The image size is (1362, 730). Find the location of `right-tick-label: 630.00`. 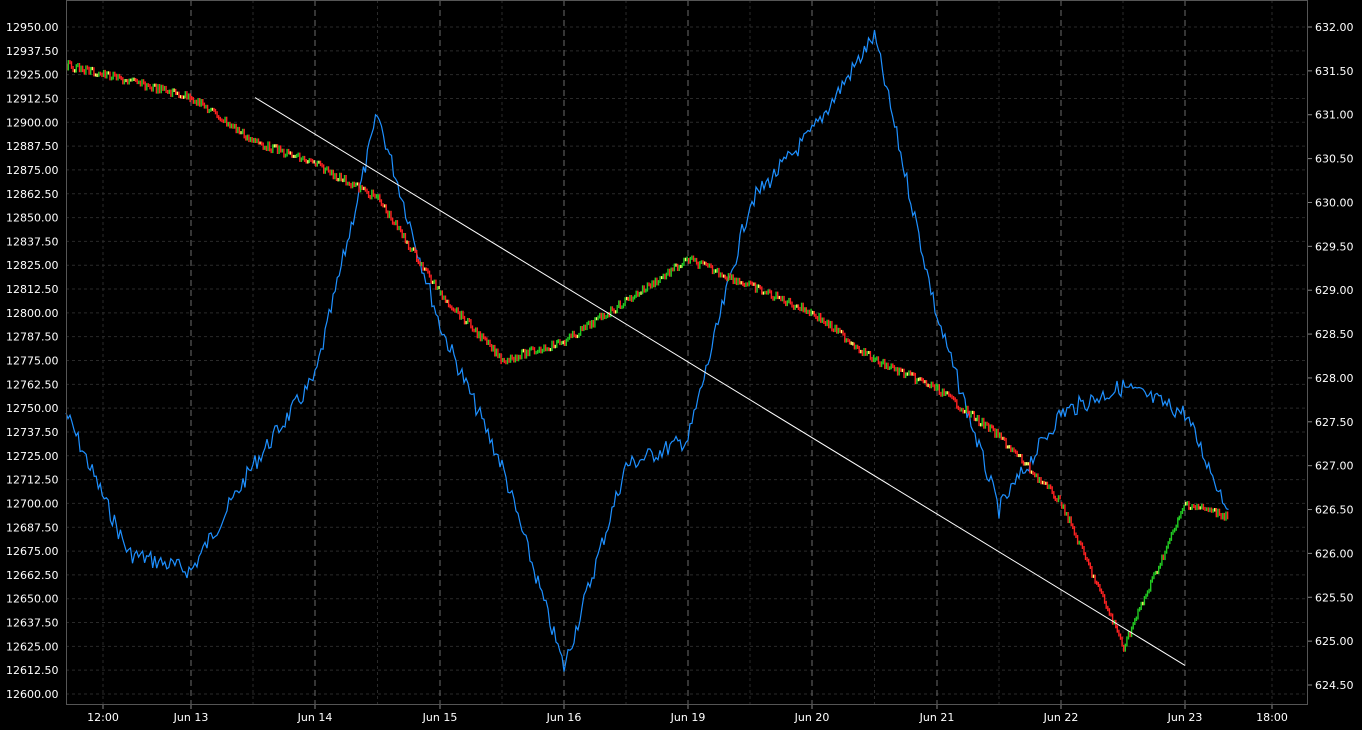

right-tick-label: 630.00 is located at coordinates (1334, 202).